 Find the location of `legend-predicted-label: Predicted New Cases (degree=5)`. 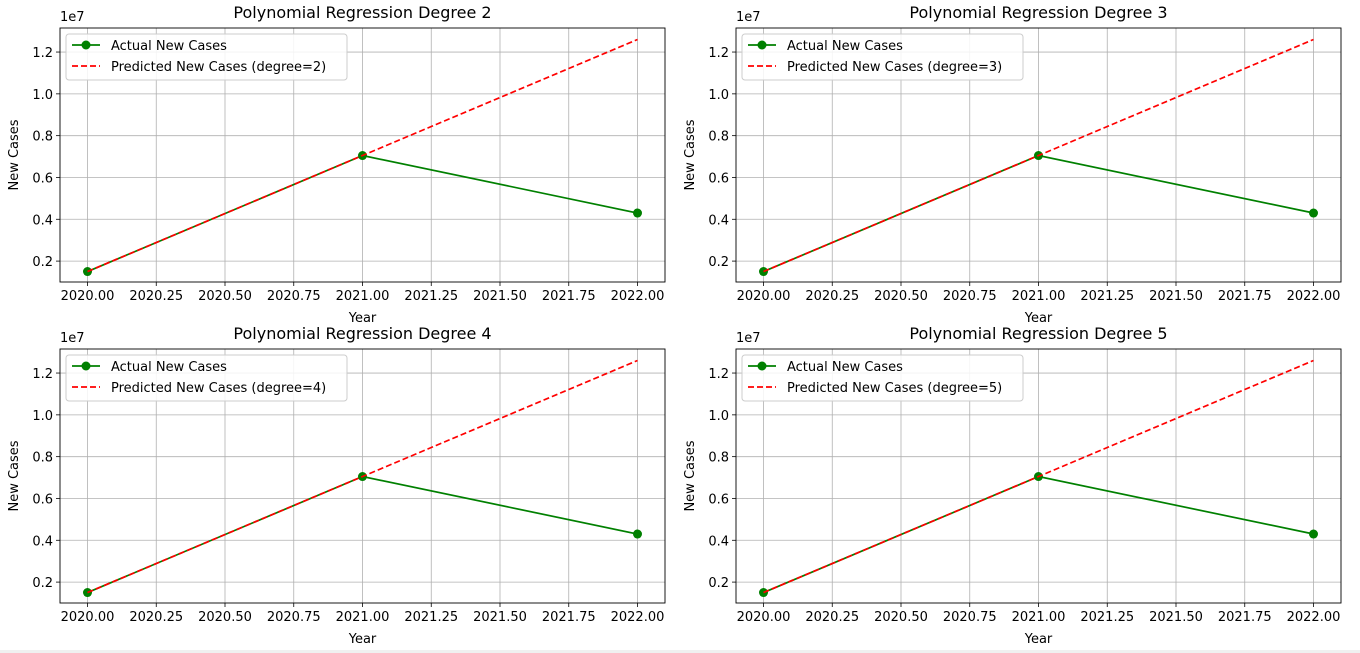

legend-predicted-label: Predicted New Cases (degree=5) is located at coordinates (894, 388).